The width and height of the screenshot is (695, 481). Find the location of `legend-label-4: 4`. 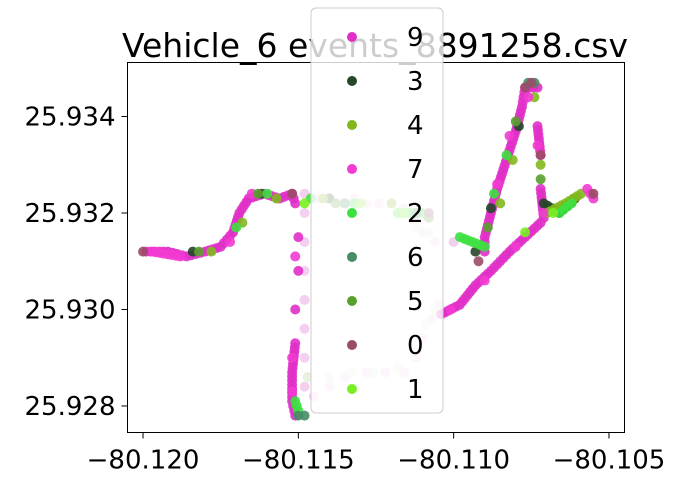

legend-label-4: 4 is located at coordinates (415, 126).